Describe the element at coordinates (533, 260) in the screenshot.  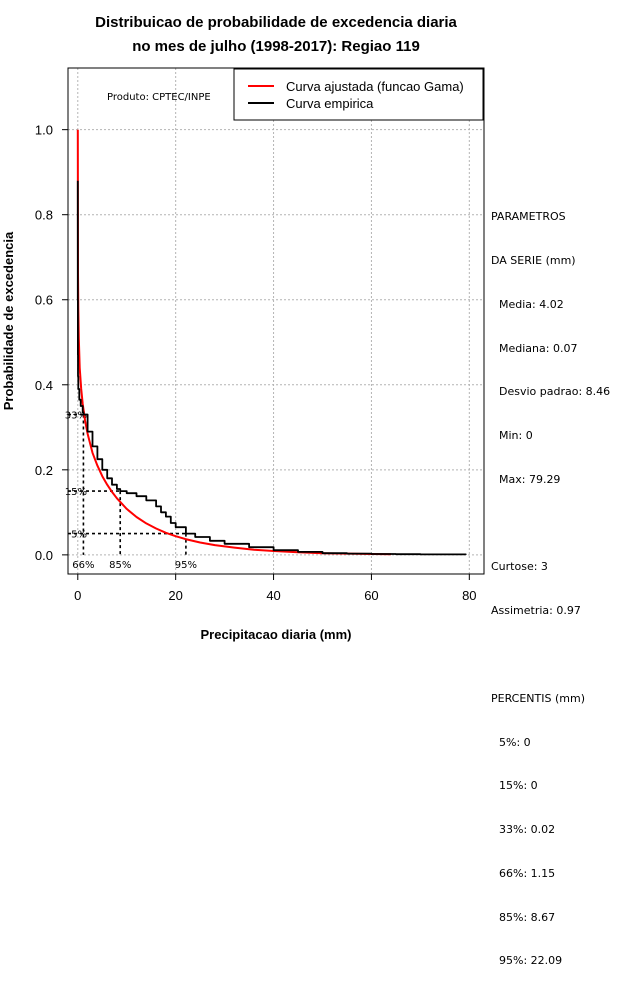
I see `stats-subheader: DA SERIE (mm)` at that location.